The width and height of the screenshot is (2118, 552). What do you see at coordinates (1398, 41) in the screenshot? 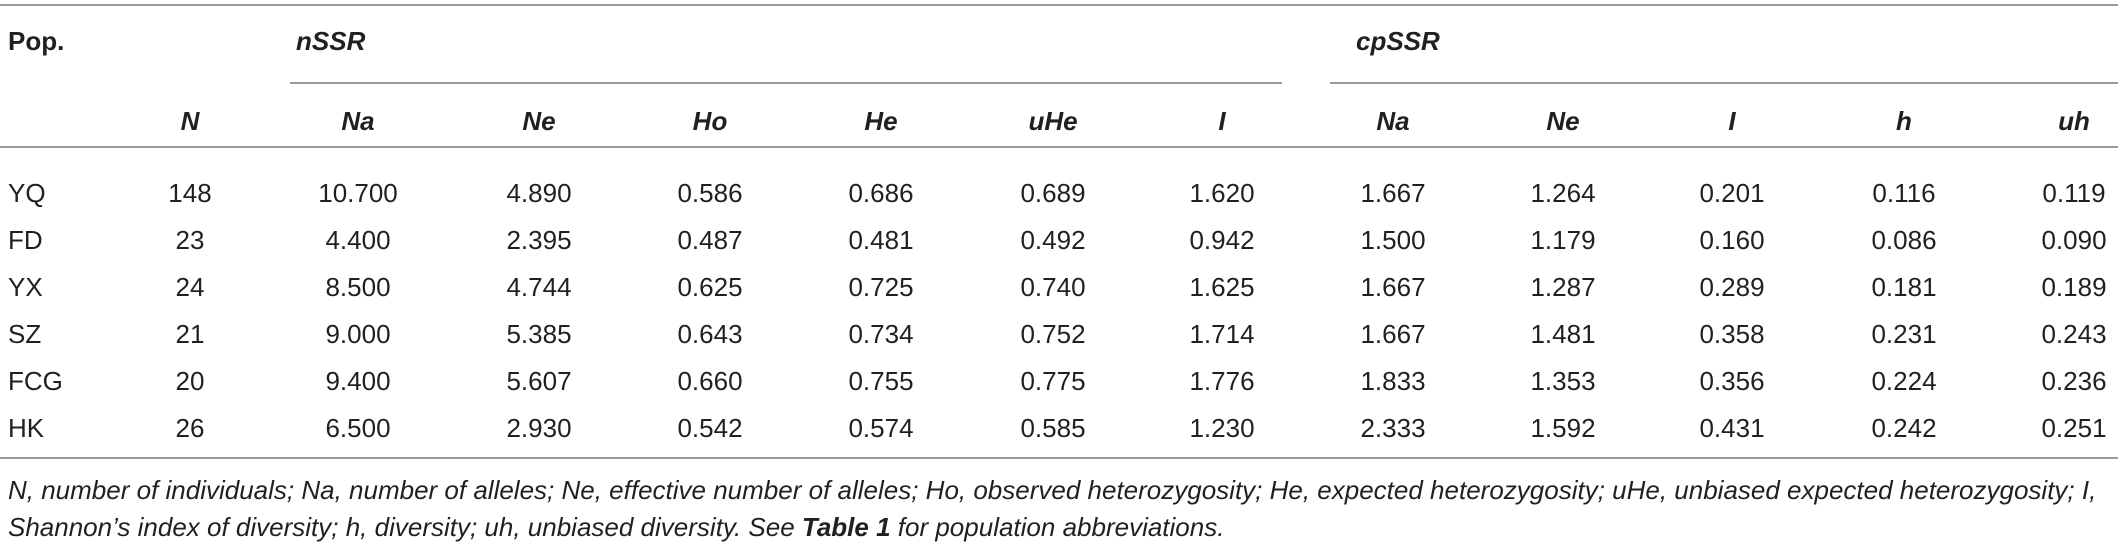
I see `cpssr-group-header: cpSSR` at bounding box center [1398, 41].